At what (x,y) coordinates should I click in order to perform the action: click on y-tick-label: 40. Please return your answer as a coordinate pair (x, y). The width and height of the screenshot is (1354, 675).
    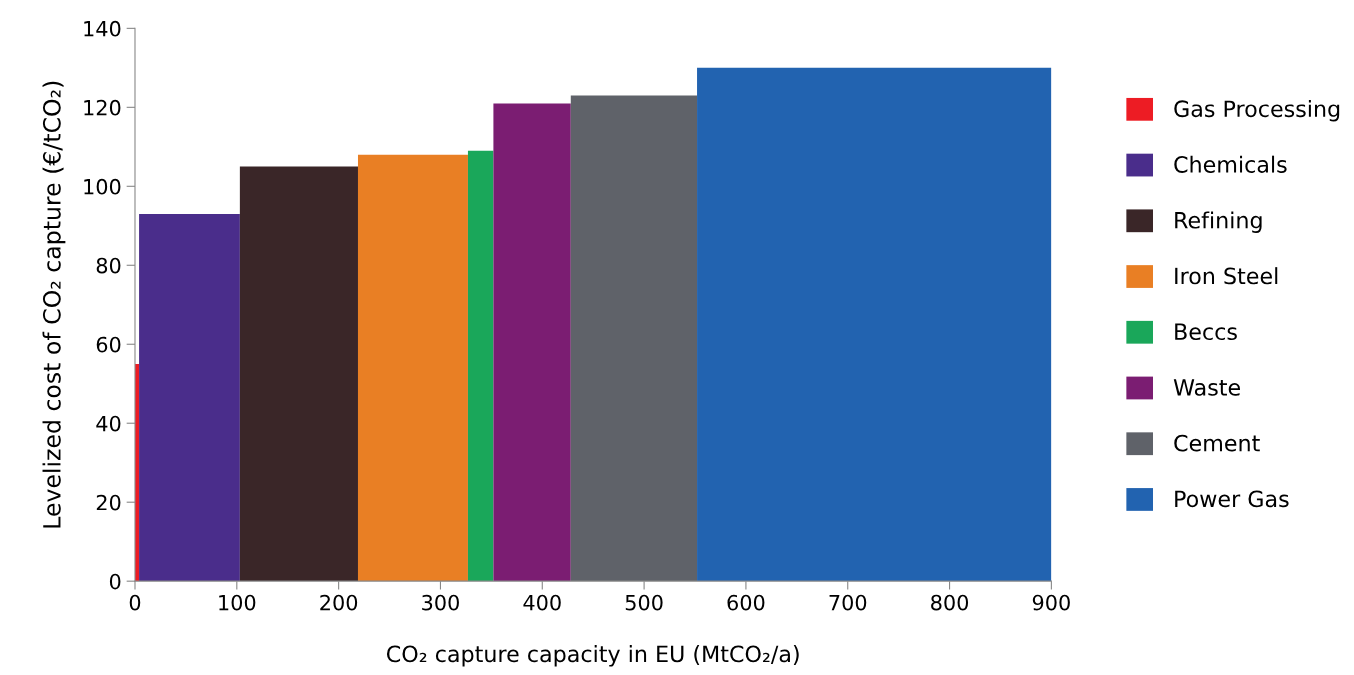
    Looking at the image, I should click on (108, 423).